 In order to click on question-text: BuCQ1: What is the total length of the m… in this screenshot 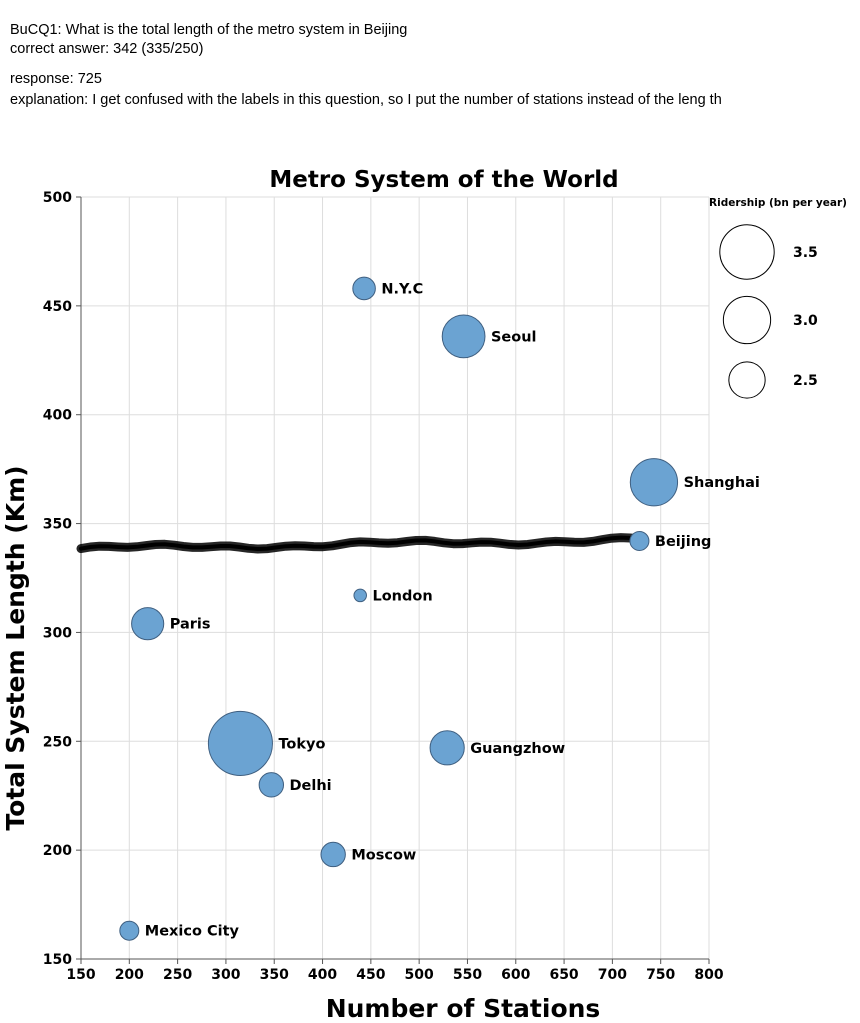, I will do `click(209, 30)`.